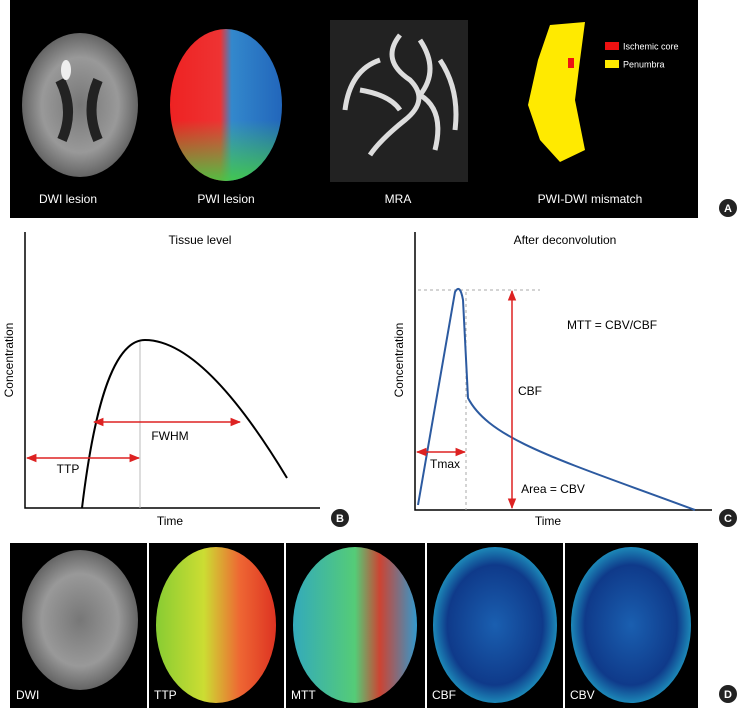 The height and width of the screenshot is (708, 740). I want to click on image-label: MTT, so click(303, 695).